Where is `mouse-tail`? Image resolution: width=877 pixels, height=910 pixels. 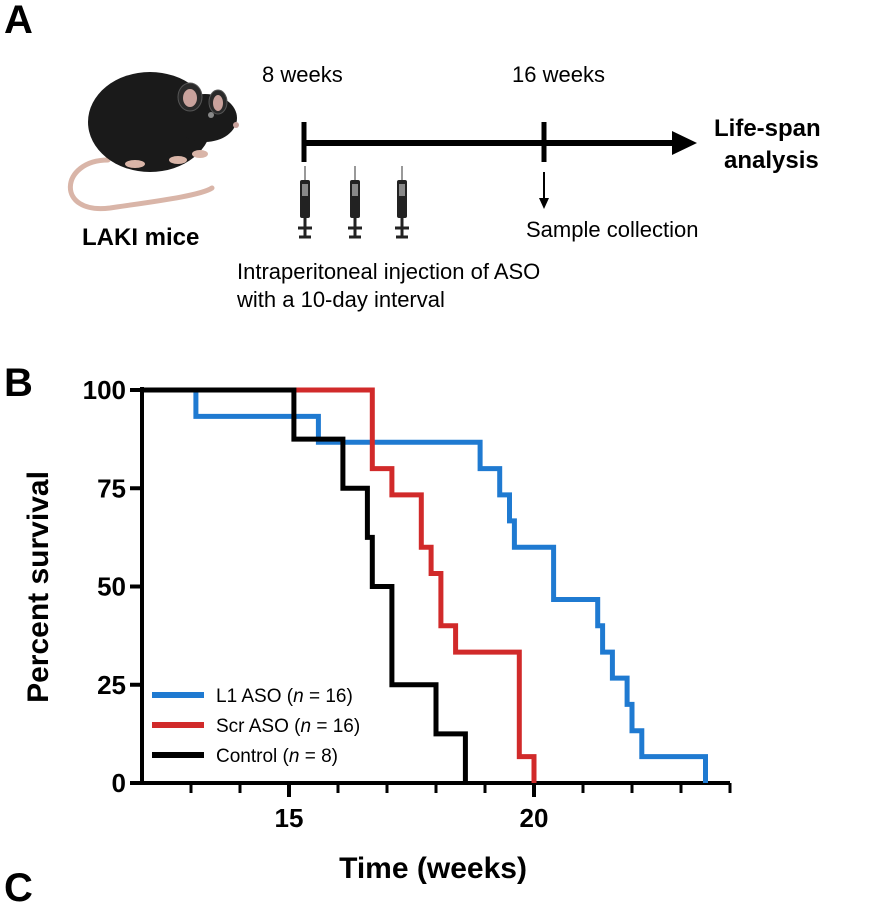 mouse-tail is located at coordinates (141, 184).